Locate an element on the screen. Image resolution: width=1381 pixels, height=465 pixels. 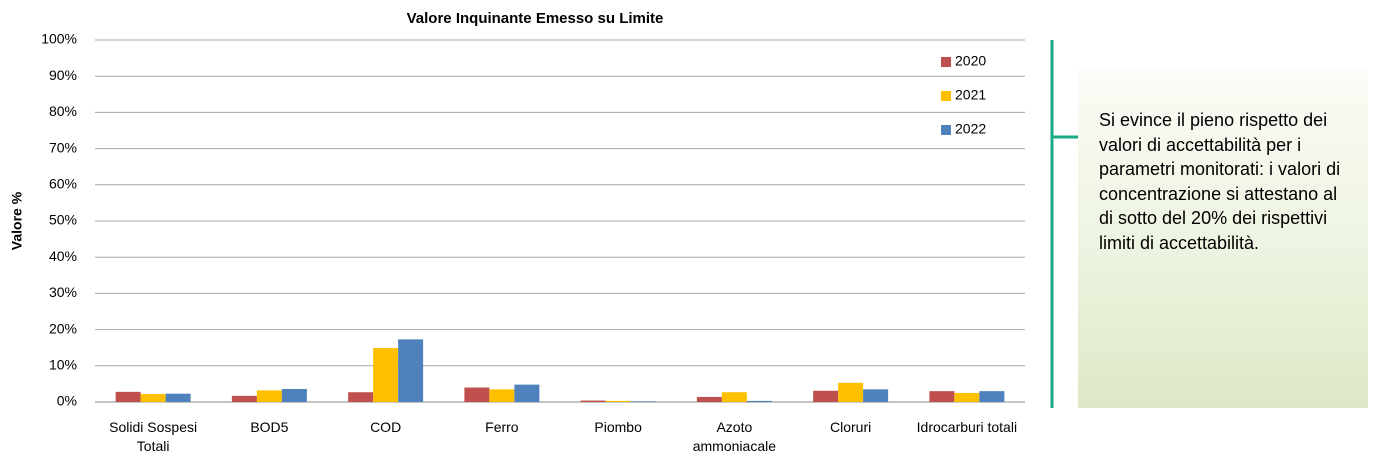
x-tick-label: BOD5 is located at coordinates (269, 427).